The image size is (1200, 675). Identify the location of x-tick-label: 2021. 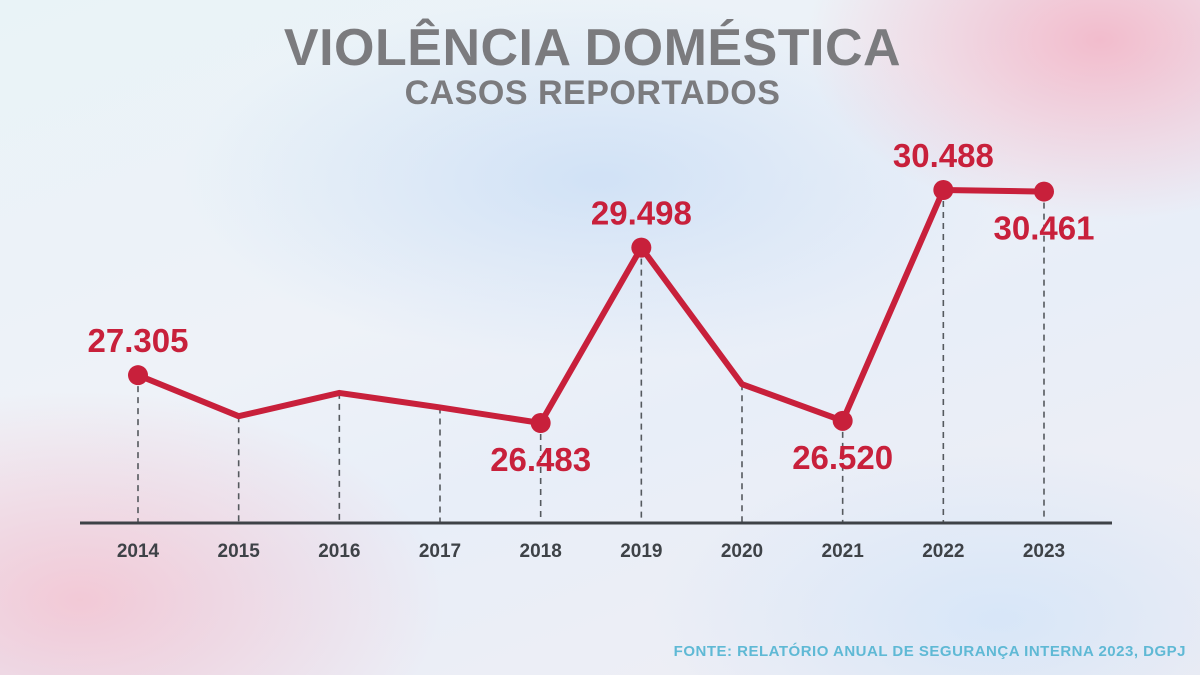
(843, 551).